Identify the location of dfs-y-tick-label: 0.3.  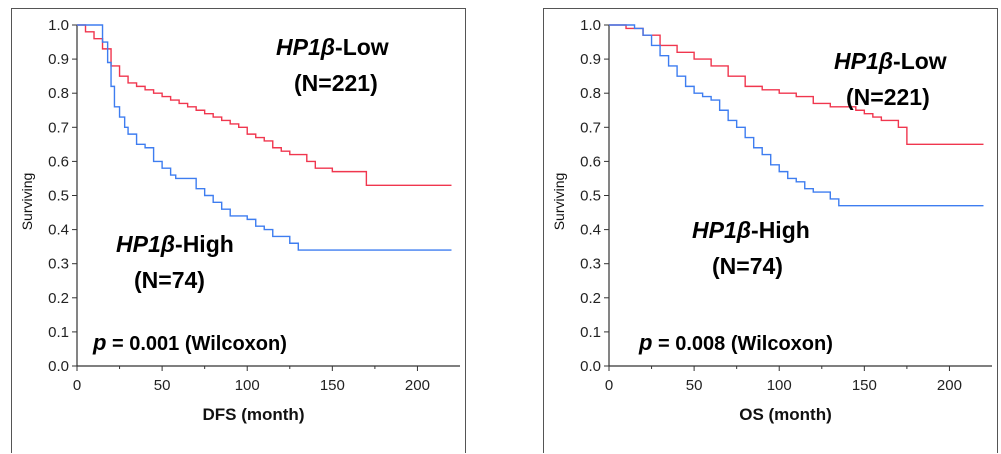
(58, 264).